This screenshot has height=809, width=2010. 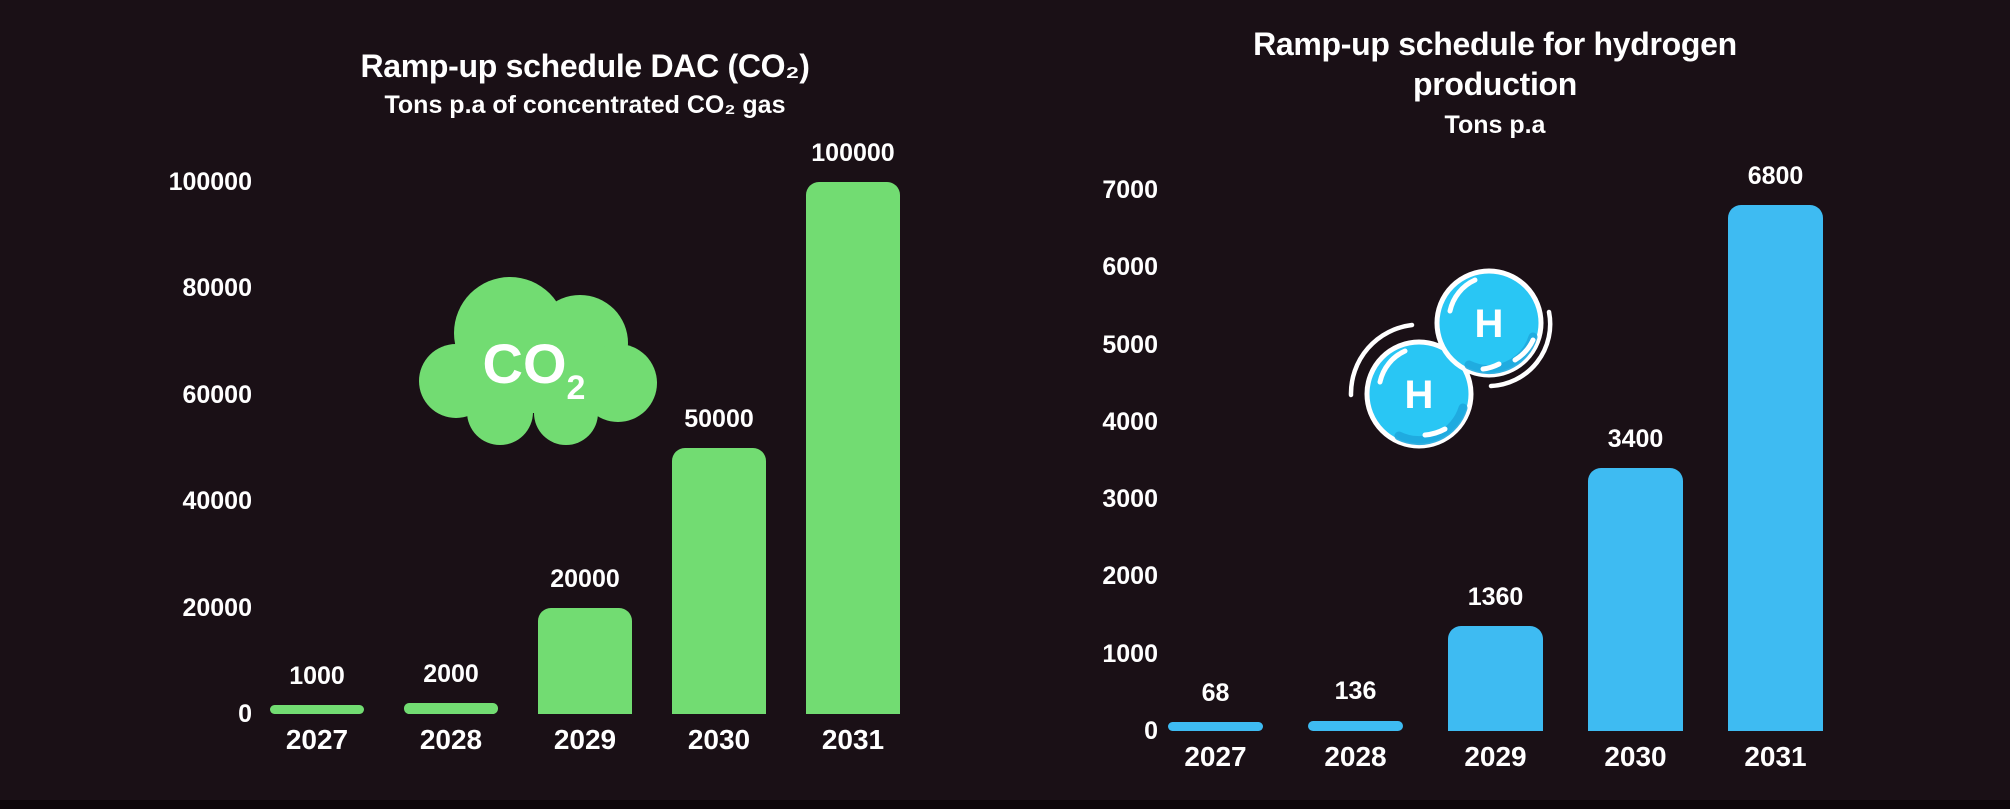 I want to click on y-tick-label: 100000, so click(x=210, y=182).